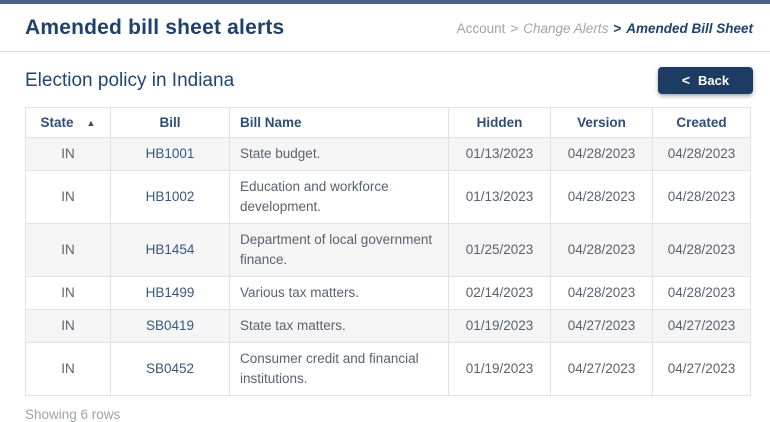 The image size is (770, 422). I want to click on cell-bill: HB1002, so click(170, 197).